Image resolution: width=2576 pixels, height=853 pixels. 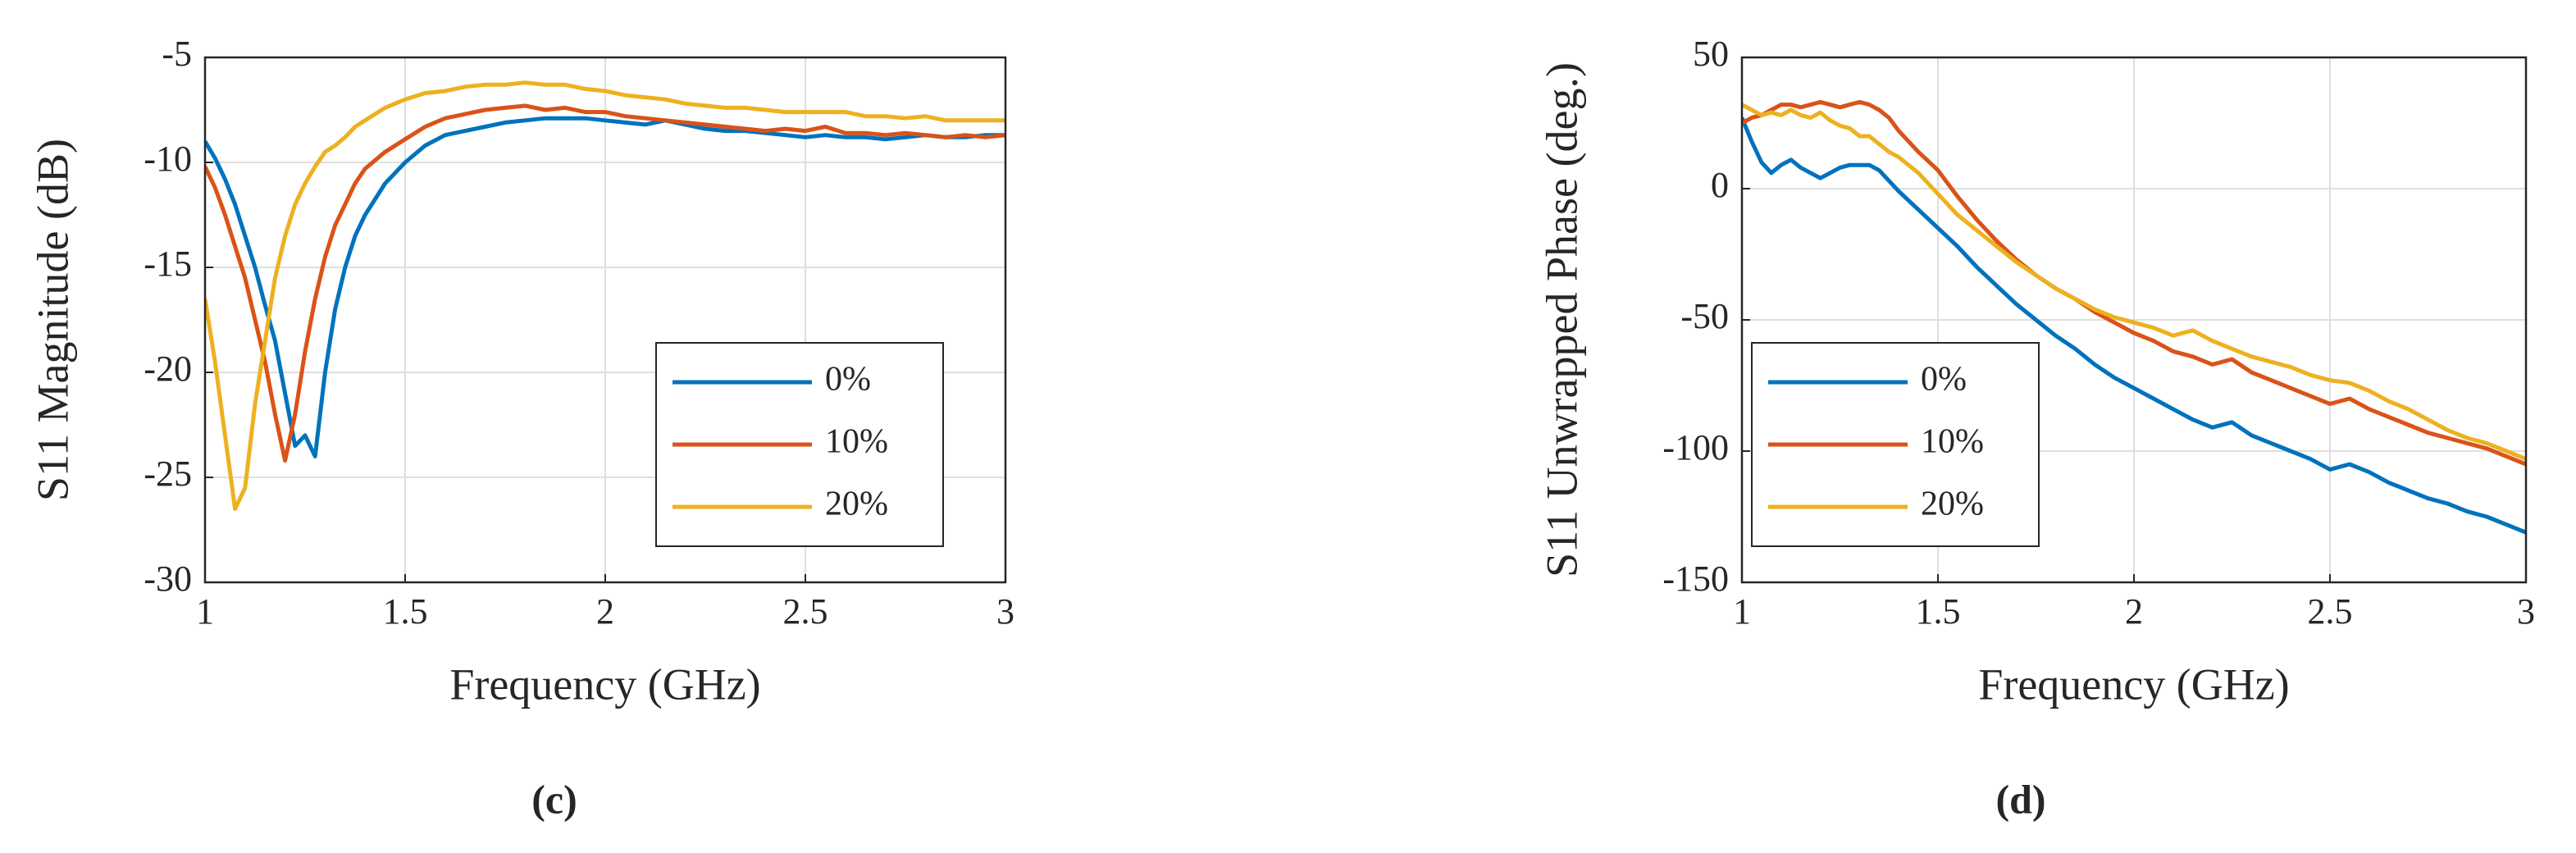 I want to click on y-tick-label: -100, so click(x=1695, y=447).